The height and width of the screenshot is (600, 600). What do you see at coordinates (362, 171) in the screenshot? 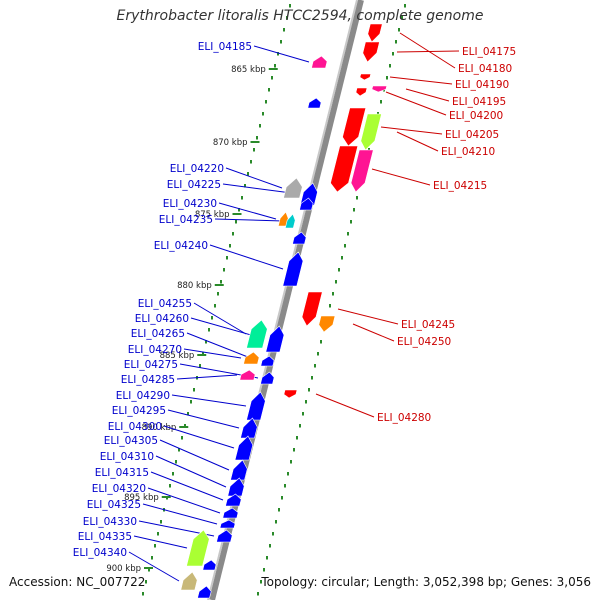
I see `gene-arrow-eli_04215-b` at bounding box center [362, 171].